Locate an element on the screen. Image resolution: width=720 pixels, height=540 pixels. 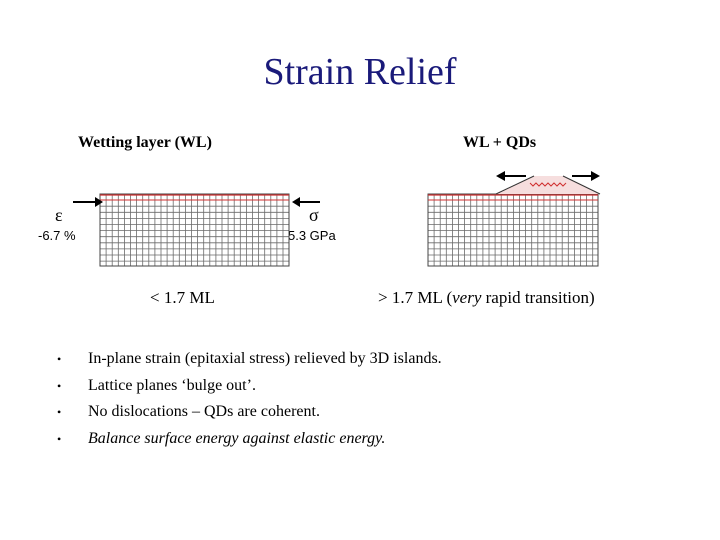
above-critical-thickness: > 1.7 ML (very rapid transition) is located at coordinates (486, 297).